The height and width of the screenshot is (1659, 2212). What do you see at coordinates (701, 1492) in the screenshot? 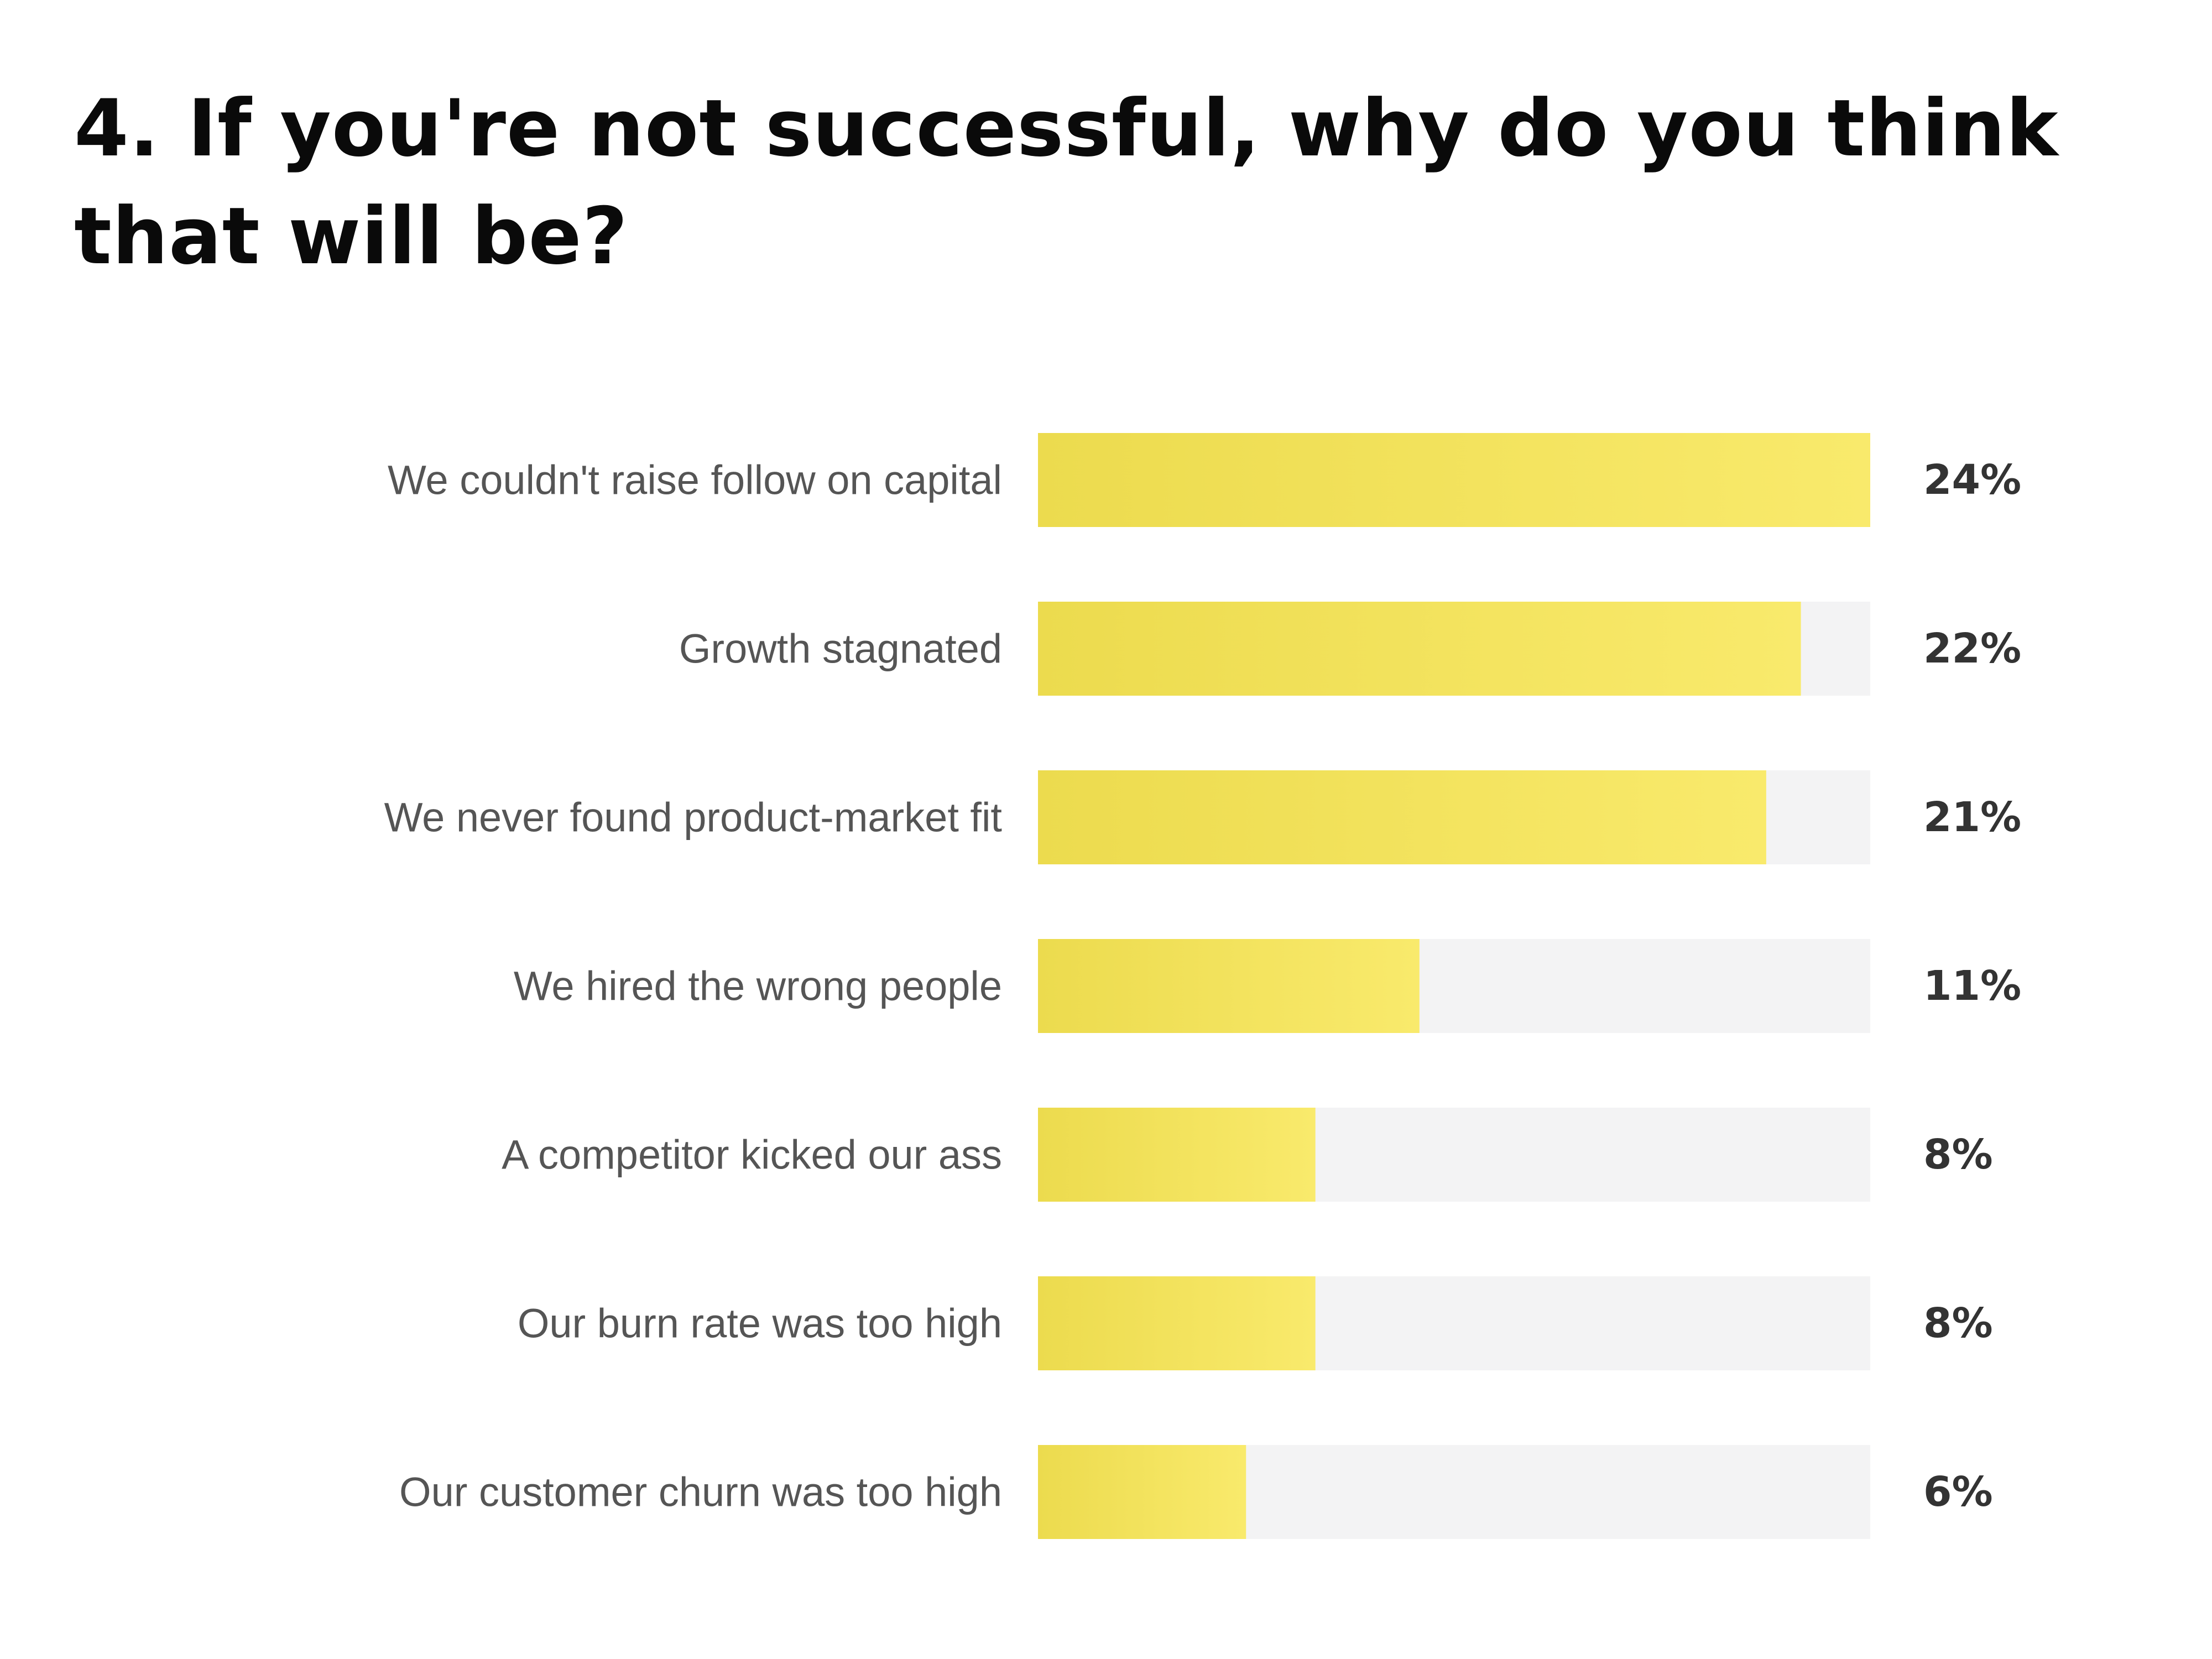
I see `category-label: Our customer churn was too high` at bounding box center [701, 1492].